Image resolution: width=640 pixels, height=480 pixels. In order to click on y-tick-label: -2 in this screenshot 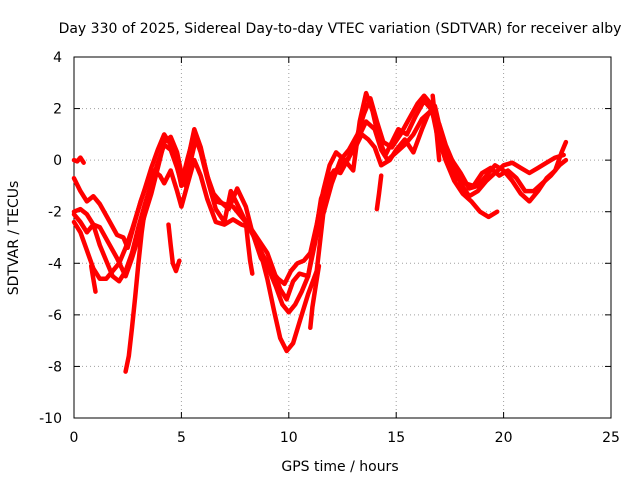, I will do `click(55, 213)`.